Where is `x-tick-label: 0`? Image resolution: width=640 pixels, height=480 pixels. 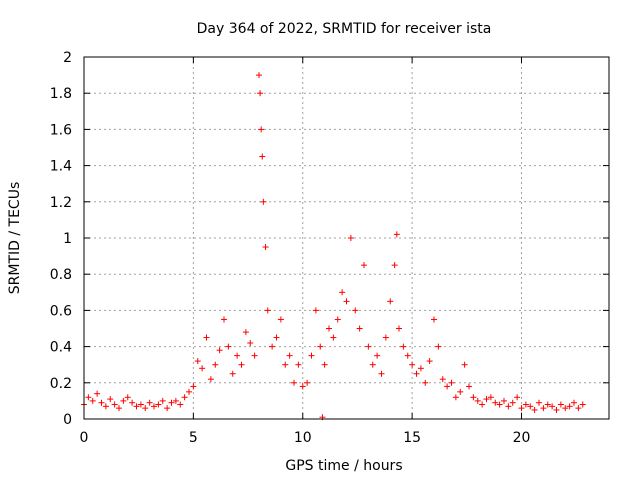 x-tick-label: 0 is located at coordinates (84, 438).